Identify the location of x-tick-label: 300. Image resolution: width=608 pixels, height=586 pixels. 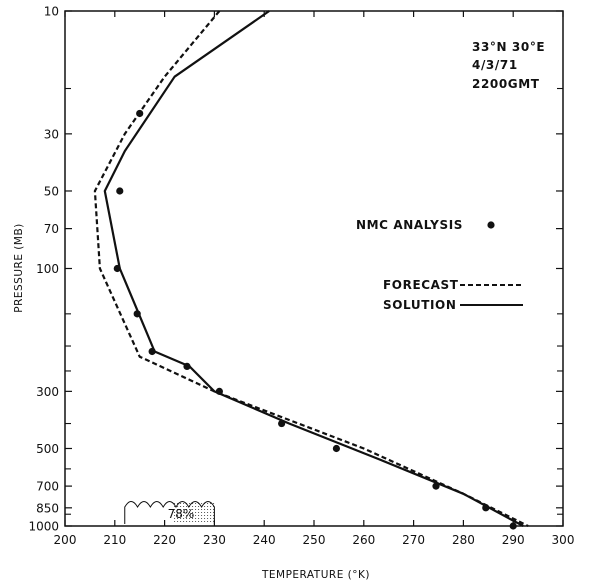
(563, 540).